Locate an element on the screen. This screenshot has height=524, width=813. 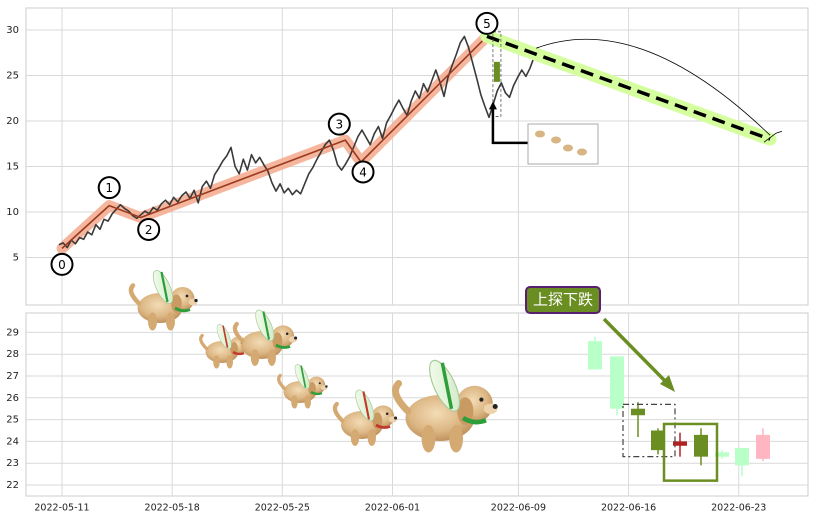
inset-candle is located at coordinates (496, 71).